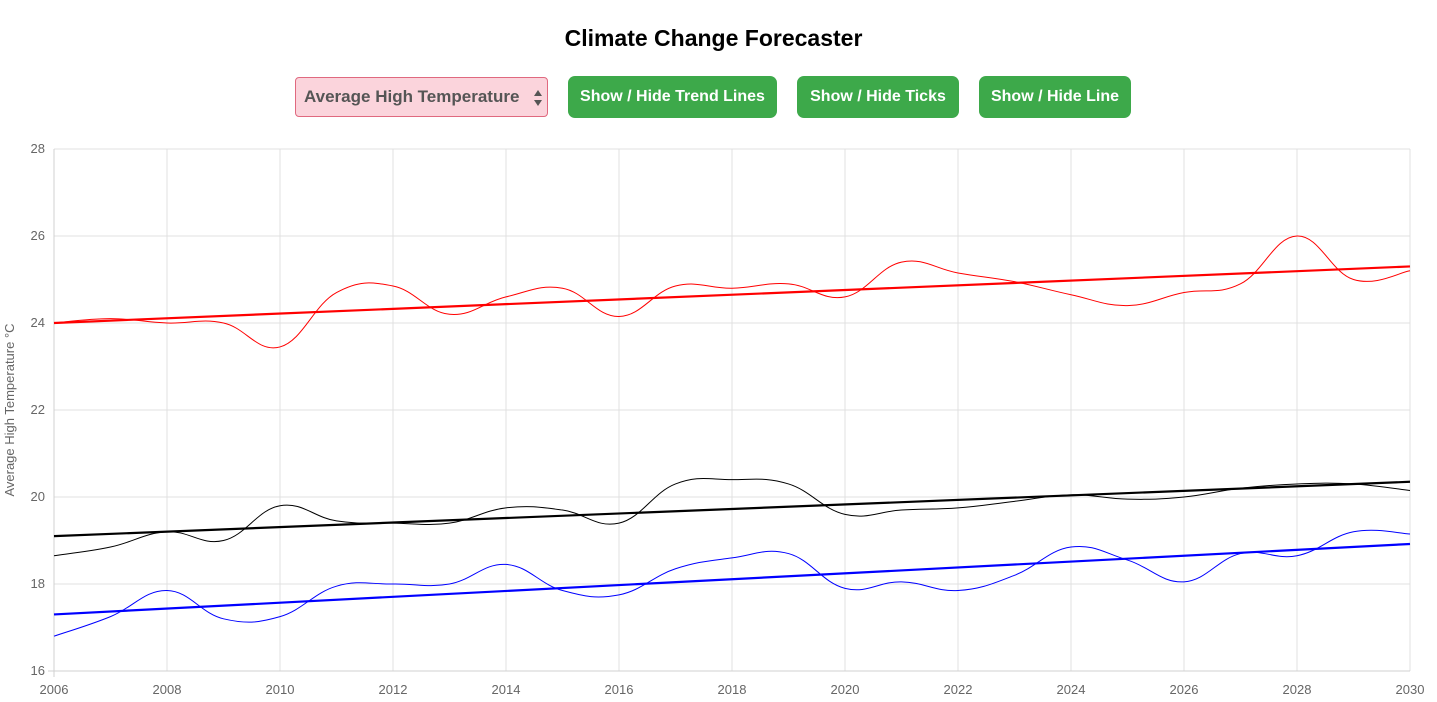  Describe the element at coordinates (1071, 689) in the screenshot. I see `x-tick-label: 2024` at that location.